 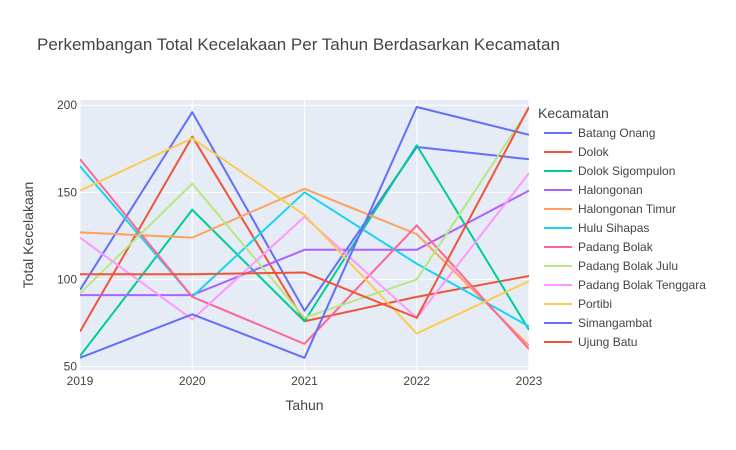 I want to click on x-tick-label: 2023, so click(x=529, y=381).